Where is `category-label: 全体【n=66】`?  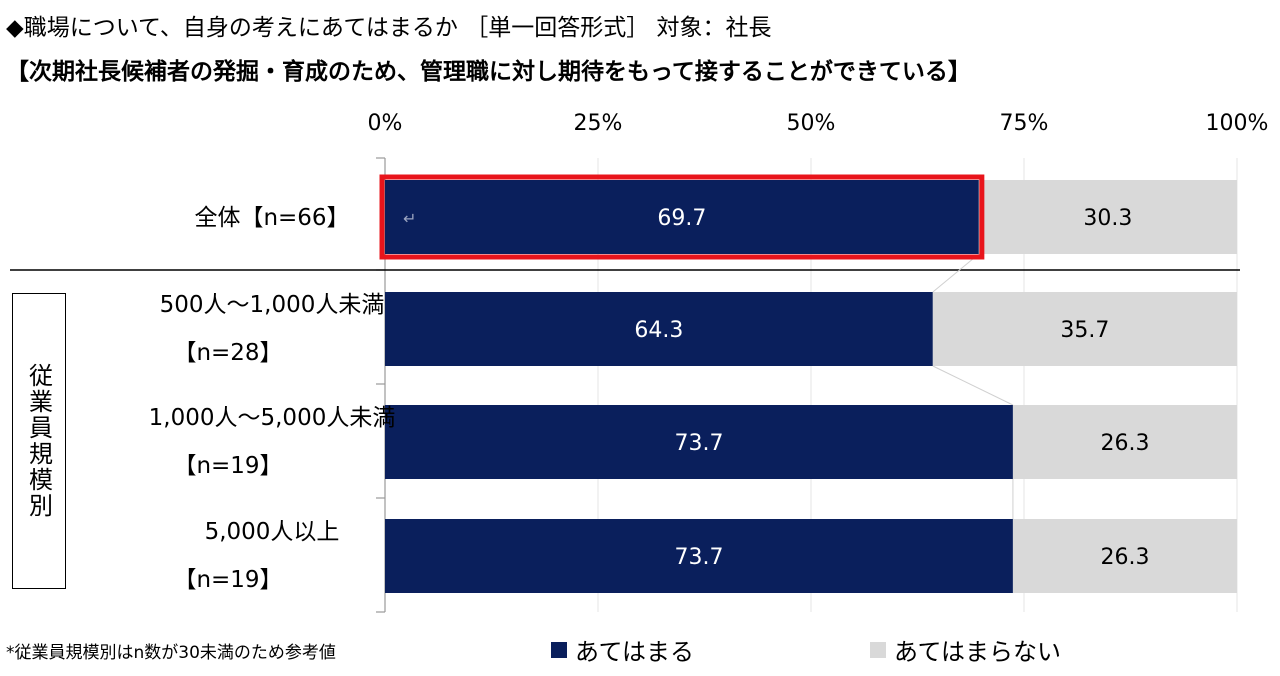
category-label: 全体【n=66】 is located at coordinates (271, 218).